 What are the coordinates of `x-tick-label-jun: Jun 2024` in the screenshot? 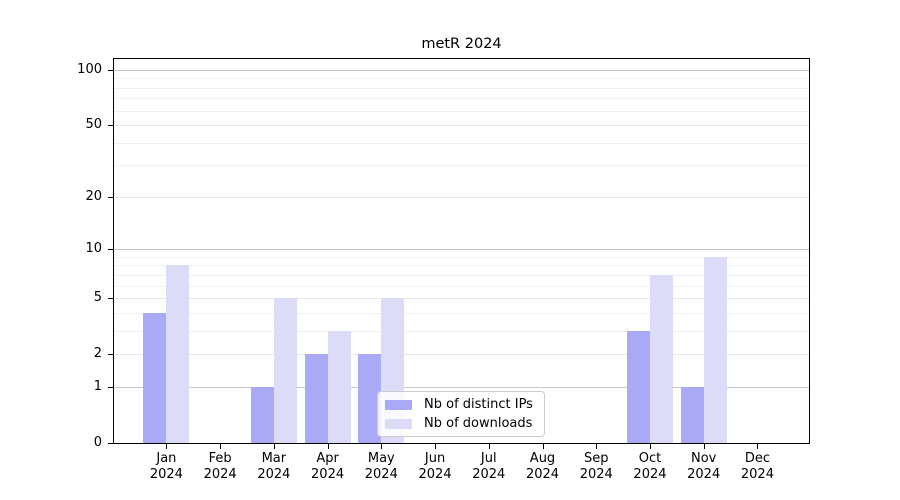 It's located at (435, 466).